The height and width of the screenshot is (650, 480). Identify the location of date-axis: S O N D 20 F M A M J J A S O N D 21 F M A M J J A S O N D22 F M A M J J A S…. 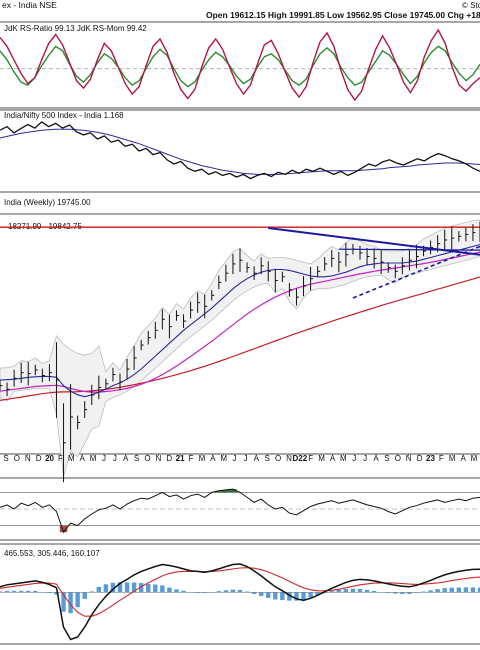
(240, 458).